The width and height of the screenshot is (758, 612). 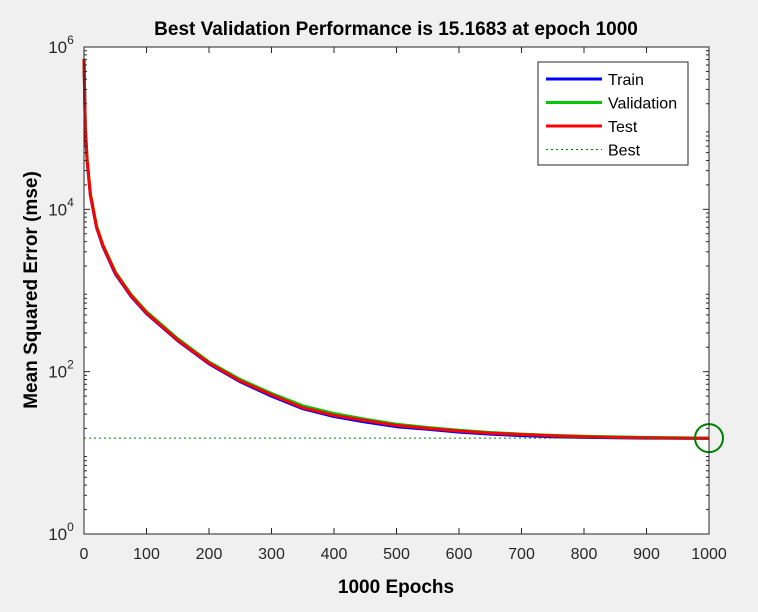 What do you see at coordinates (521, 554) in the screenshot?
I see `x-tick-label: 700` at bounding box center [521, 554].